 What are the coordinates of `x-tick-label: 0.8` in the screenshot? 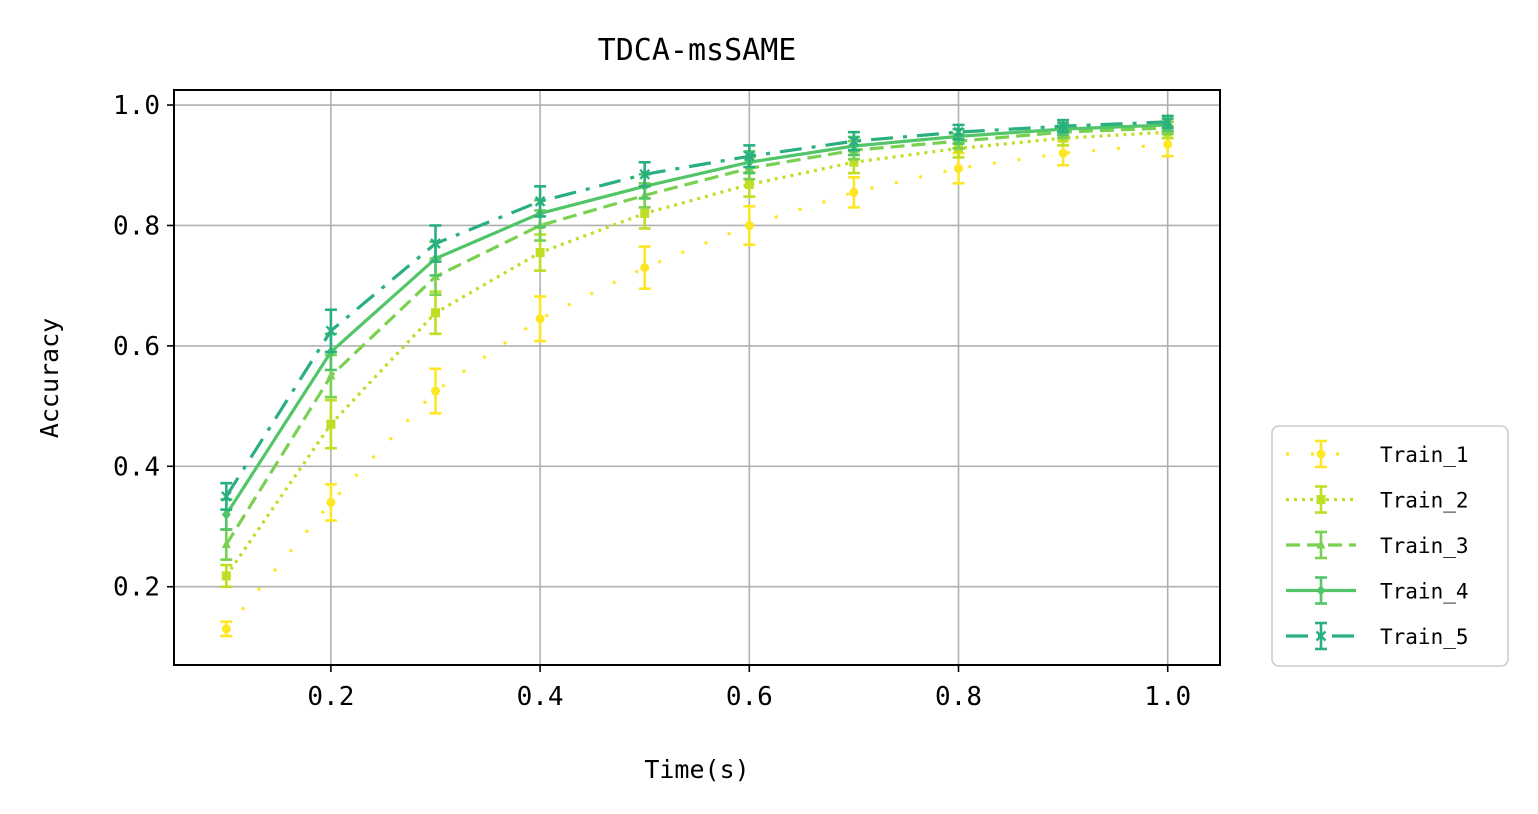 It's located at (958, 697).